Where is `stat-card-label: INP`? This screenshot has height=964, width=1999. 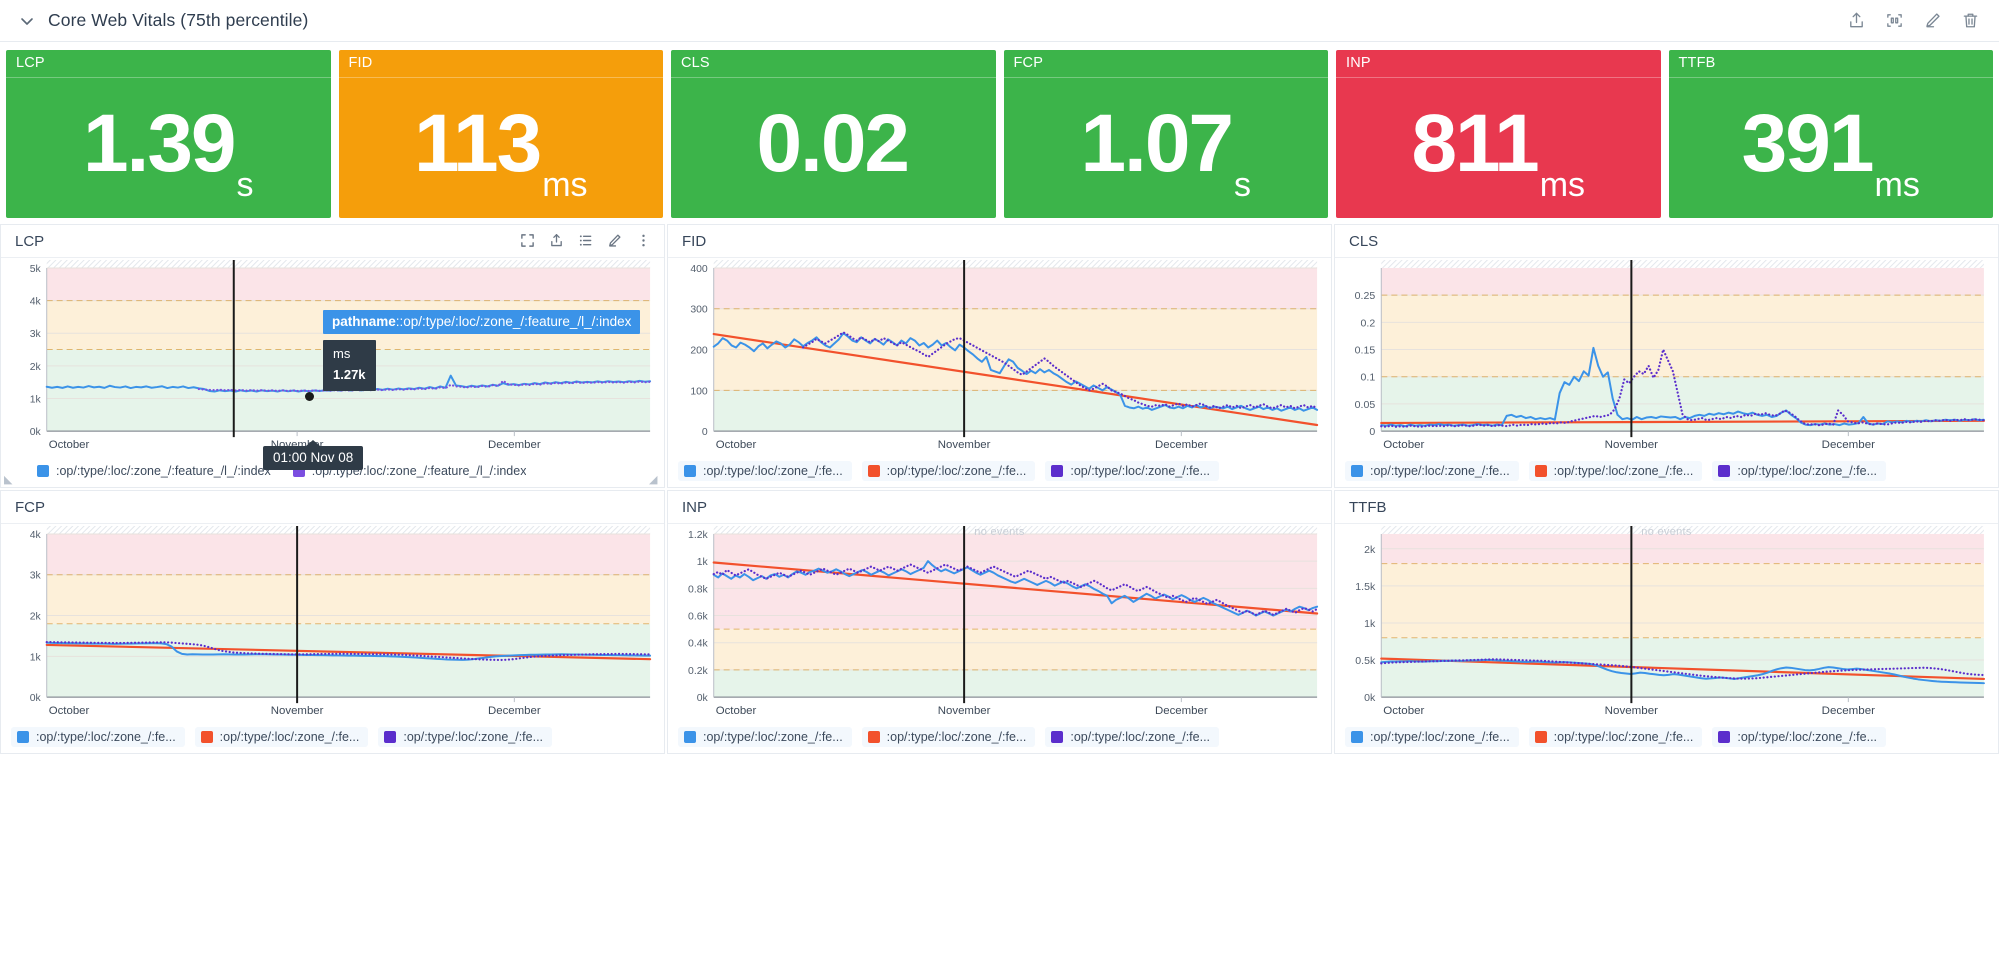 stat-card-label: INP is located at coordinates (1498, 64).